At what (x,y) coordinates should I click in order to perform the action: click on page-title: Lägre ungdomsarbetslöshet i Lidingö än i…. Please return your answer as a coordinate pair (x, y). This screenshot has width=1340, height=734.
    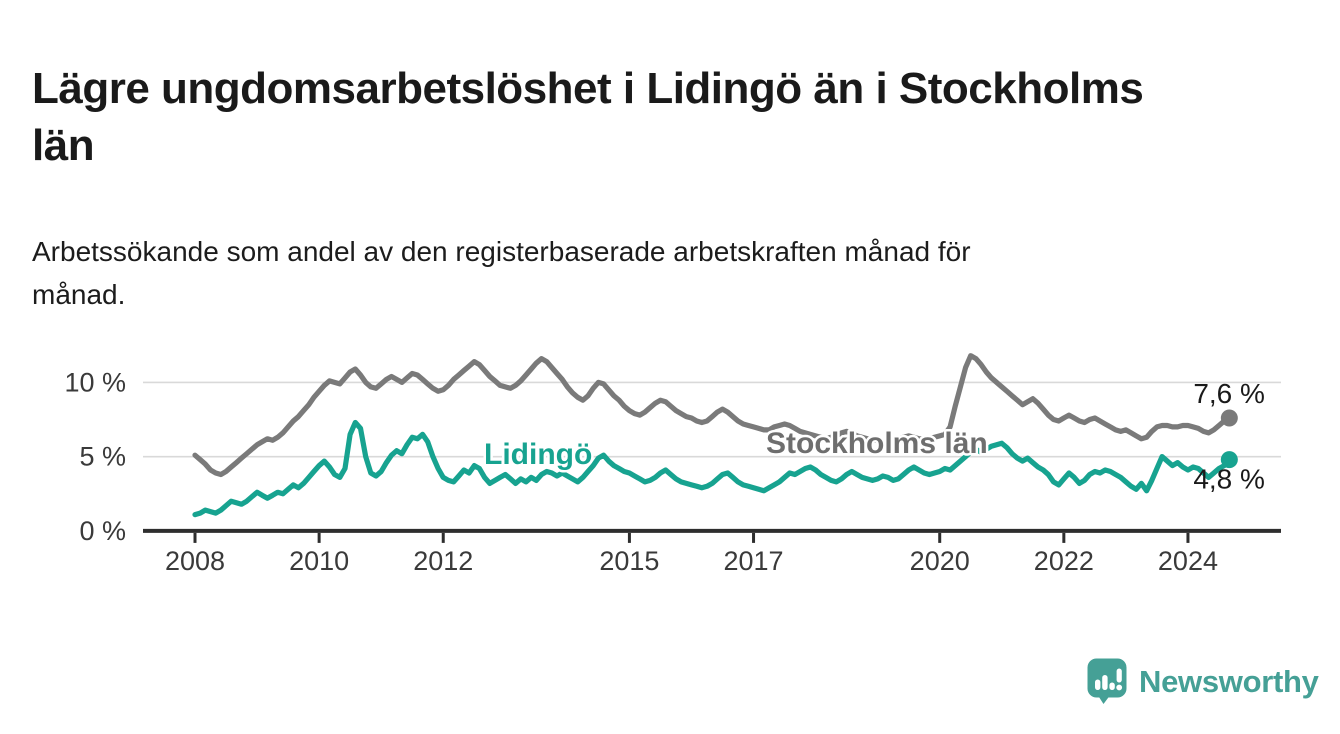
    Looking at the image, I should click on (677, 117).